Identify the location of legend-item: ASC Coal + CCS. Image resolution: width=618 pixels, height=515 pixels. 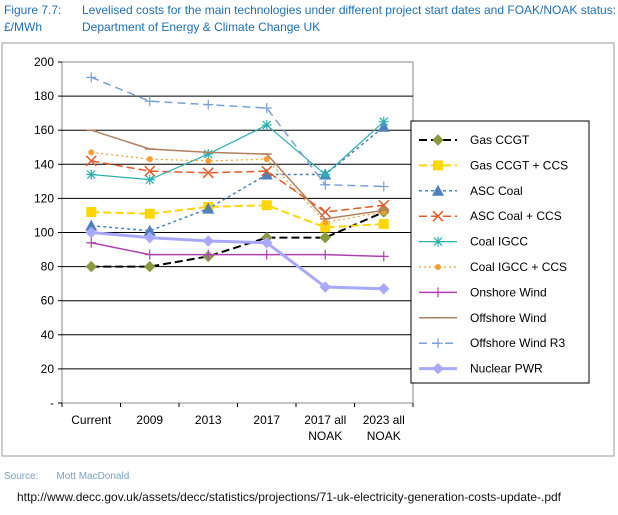
(490, 216).